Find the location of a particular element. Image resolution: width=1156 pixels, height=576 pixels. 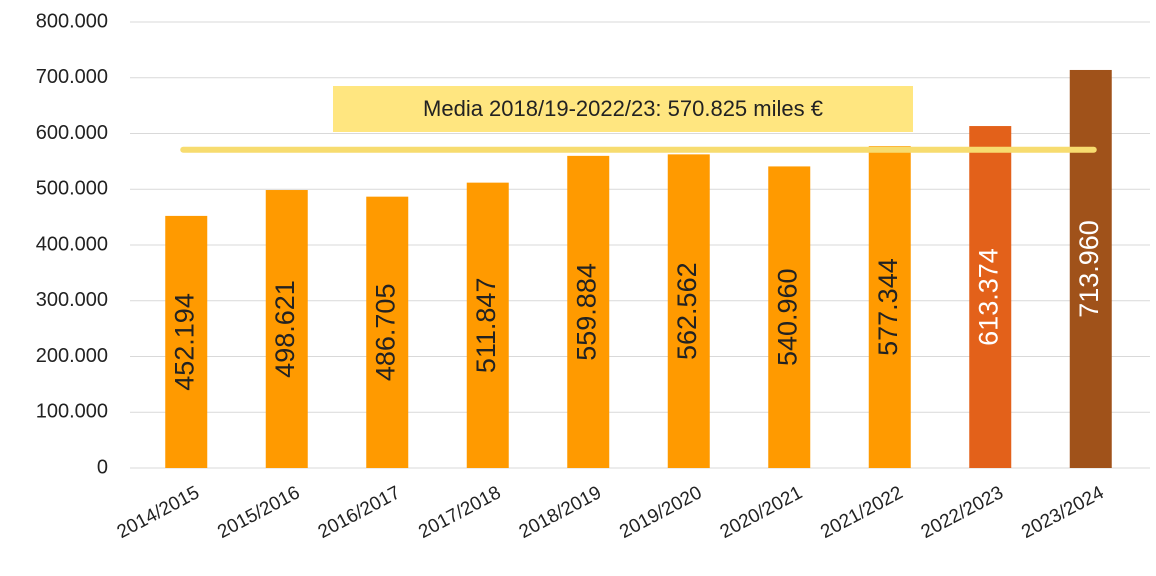

y-tick-label: 100.000 is located at coordinates (72, 412).